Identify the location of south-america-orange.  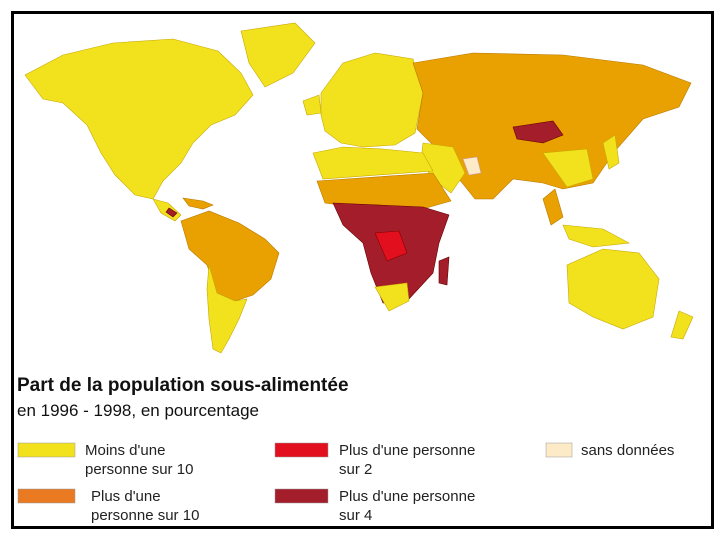
(230, 256).